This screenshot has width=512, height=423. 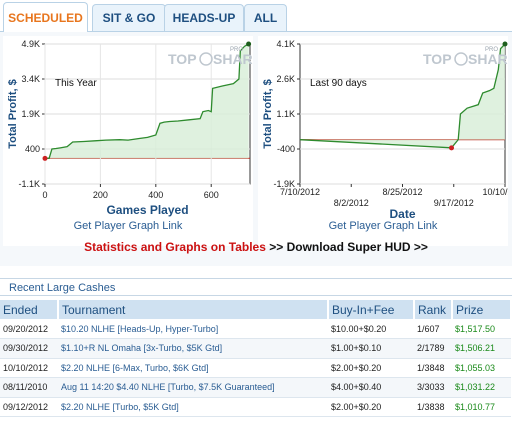 What do you see at coordinates (193, 368) in the screenshot?
I see `cell-tournament: $2.20 NLHE [6-Max, Turbo, $6K Gtd]` at bounding box center [193, 368].